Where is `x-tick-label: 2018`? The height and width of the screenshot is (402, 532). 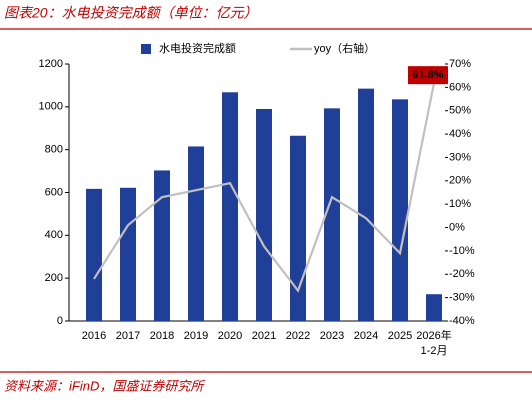
x-tick-label: 2018 is located at coordinates (162, 336).